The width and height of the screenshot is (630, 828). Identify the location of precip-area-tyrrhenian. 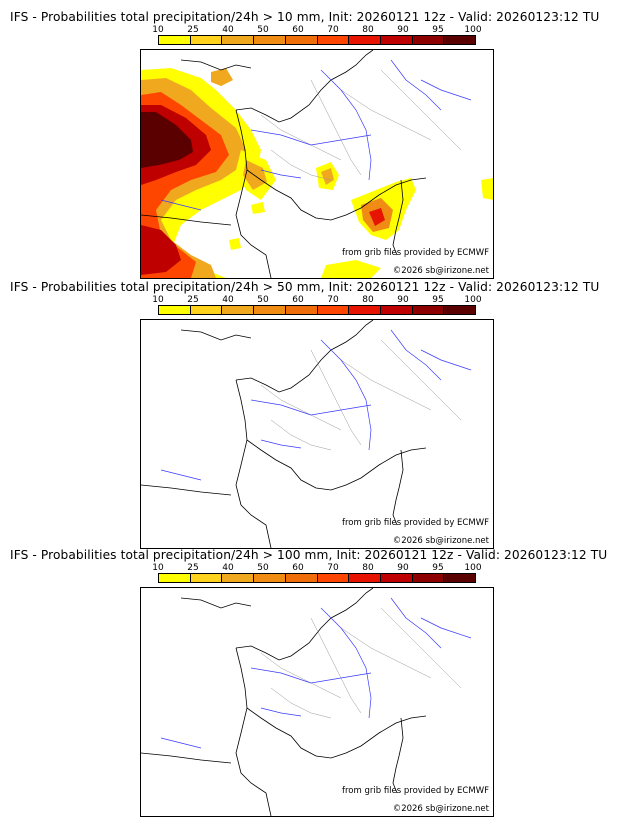
(377, 217).